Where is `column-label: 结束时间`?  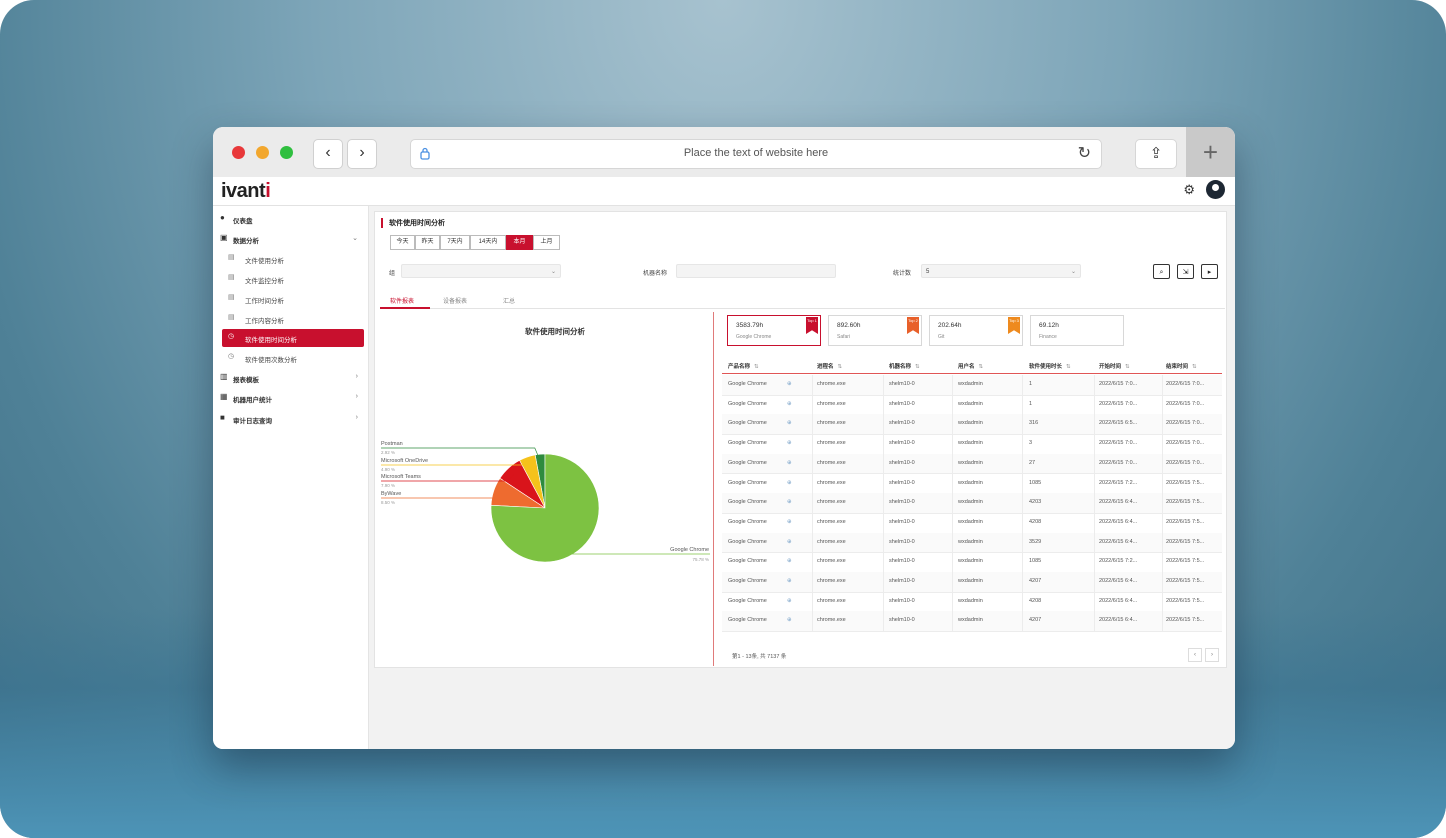
column-label: 结束时间 is located at coordinates (1177, 367).